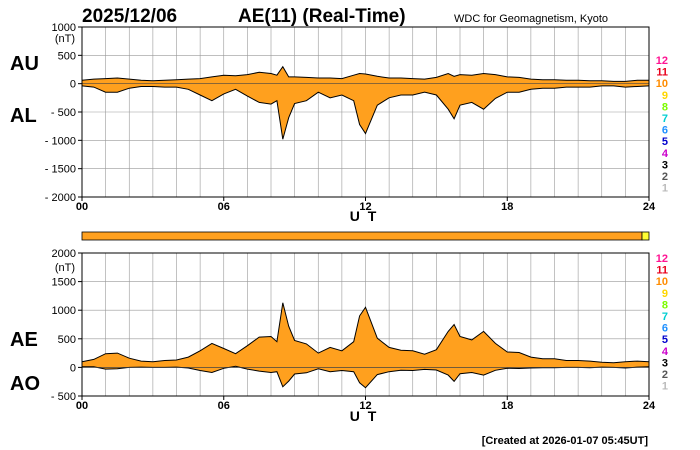 The height and width of the screenshot is (450, 700). What do you see at coordinates (65, 39) in the screenshot?
I see `au-al-units: (nT)` at bounding box center [65, 39].